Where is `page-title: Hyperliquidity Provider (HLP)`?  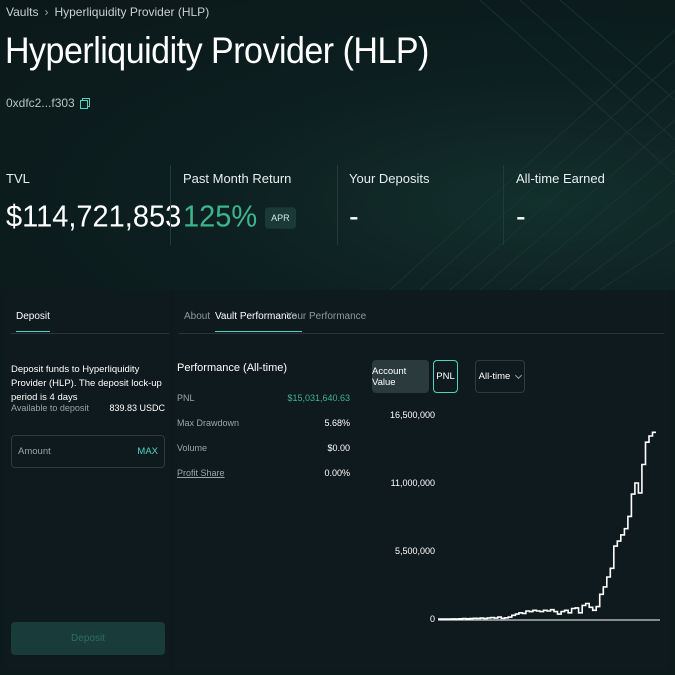 page-title: Hyperliquidity Provider (HLP) is located at coordinates (217, 51).